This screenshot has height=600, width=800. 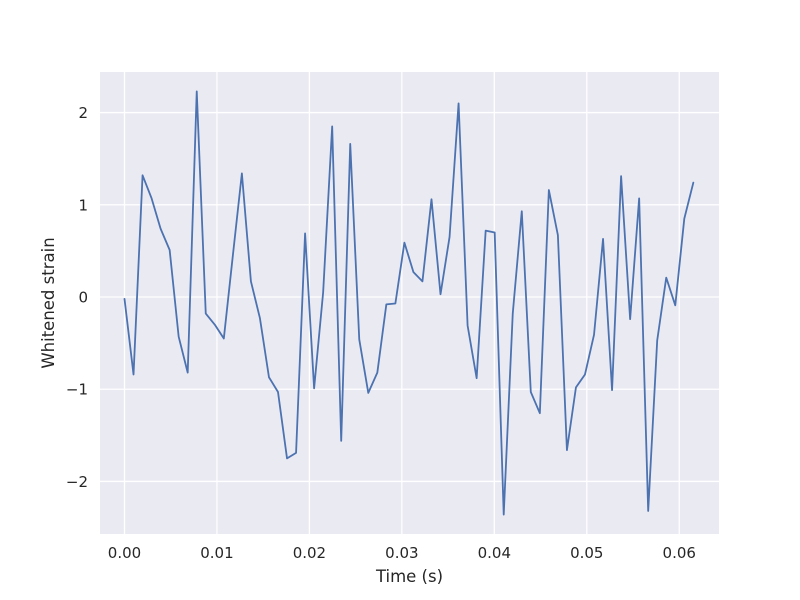 What do you see at coordinates (77, 297) in the screenshot?
I see `y-tick-labels: −2 −1 0 1 2` at bounding box center [77, 297].